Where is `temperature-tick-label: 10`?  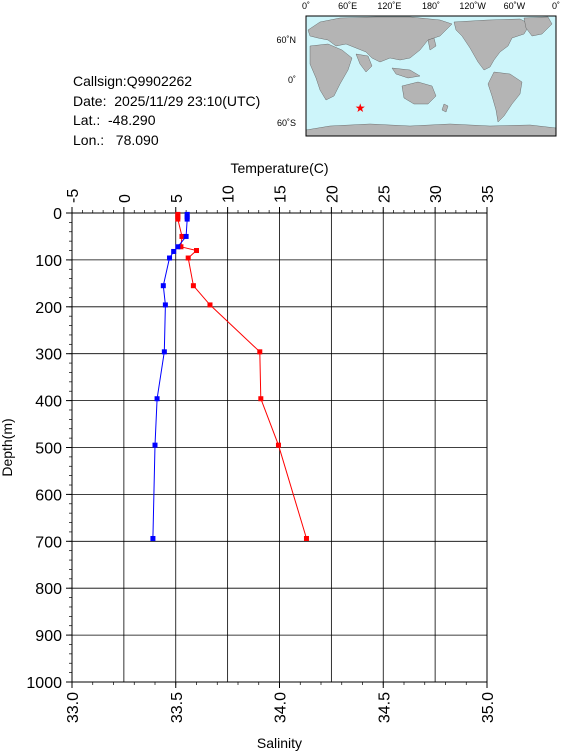
temperature-tick-label: 10 is located at coordinates (229, 194).